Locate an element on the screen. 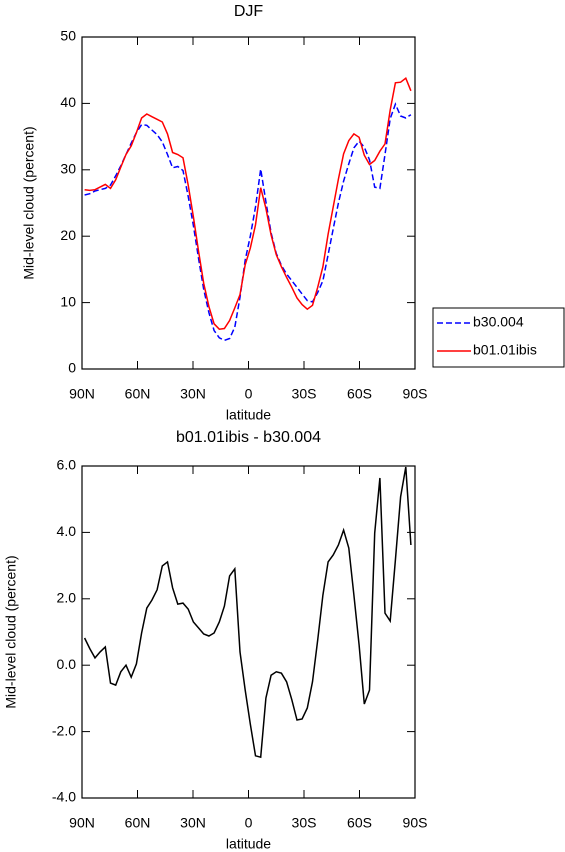 The height and width of the screenshot is (852, 565). y-tick-label: 0 is located at coordinates (72, 368).